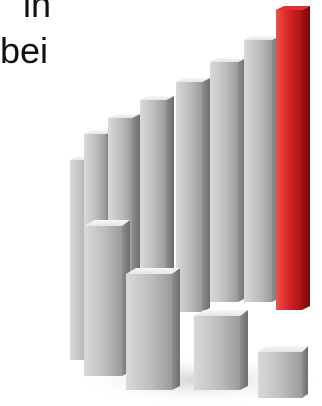  I want to click on bar-highlight-red, so click(293, 158).